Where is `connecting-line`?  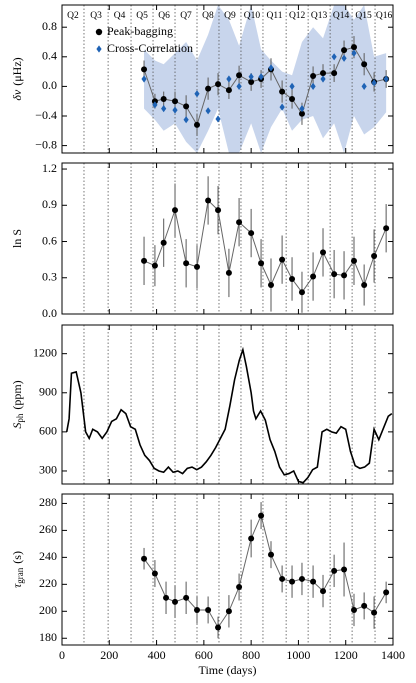 connecting-line is located at coordinates (265, 246).